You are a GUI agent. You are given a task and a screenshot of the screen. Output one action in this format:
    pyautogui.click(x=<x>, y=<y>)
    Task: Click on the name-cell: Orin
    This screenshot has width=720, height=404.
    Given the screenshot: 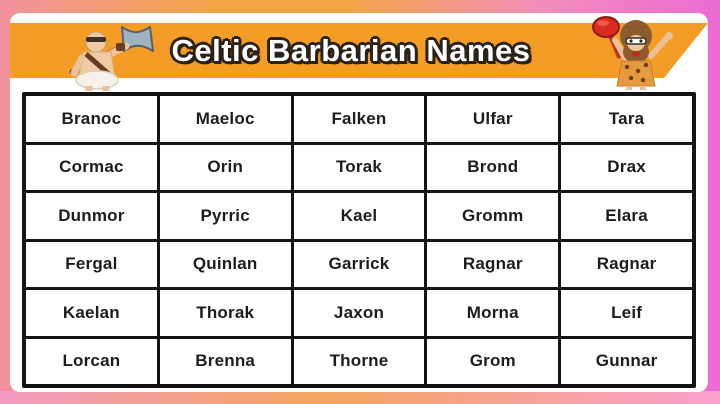 What is the action you would take?
    pyautogui.click(x=225, y=167)
    